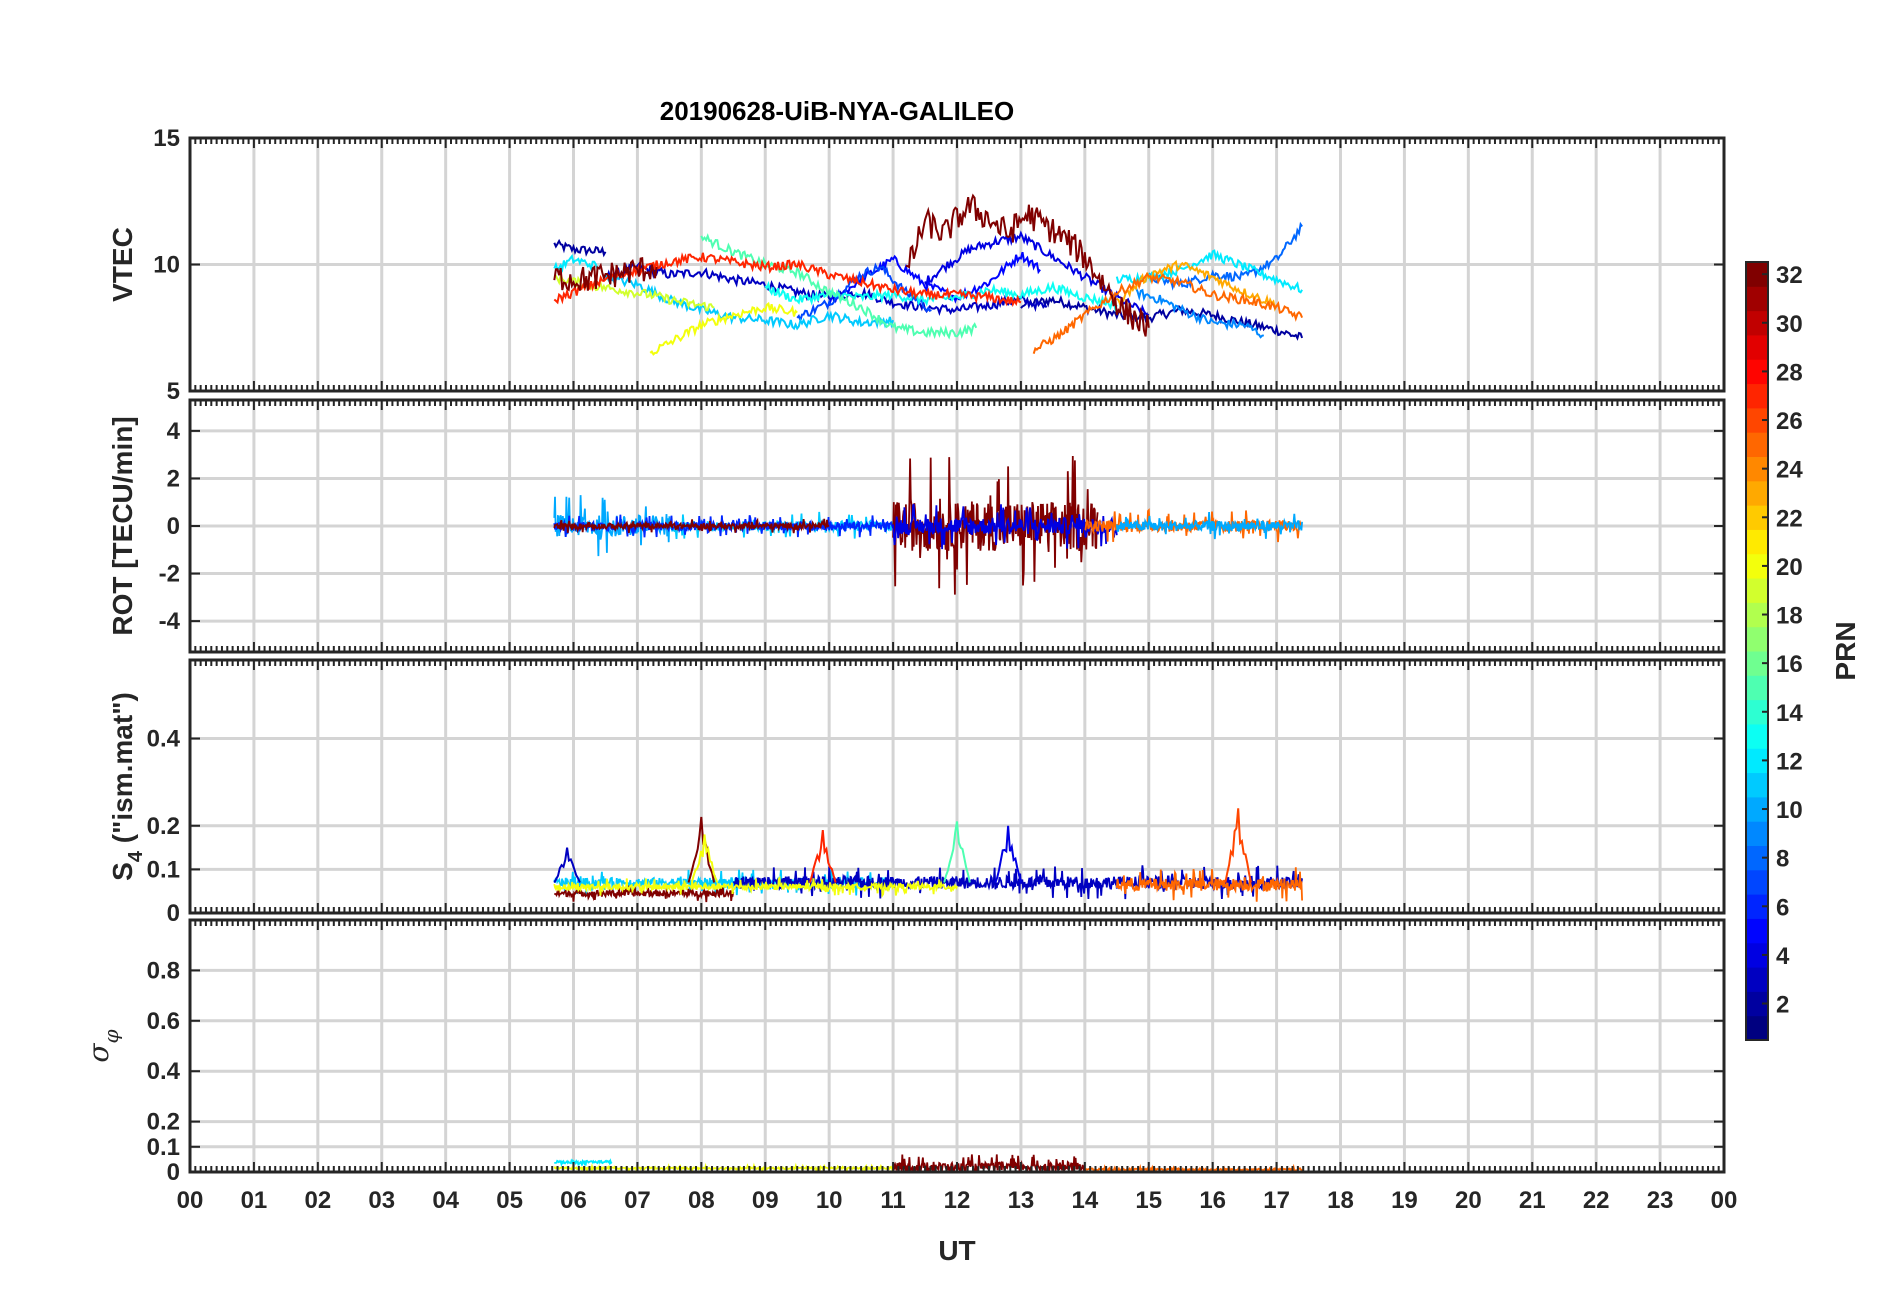  I want to click on colorbar-tick-label: 4, so click(1783, 956).